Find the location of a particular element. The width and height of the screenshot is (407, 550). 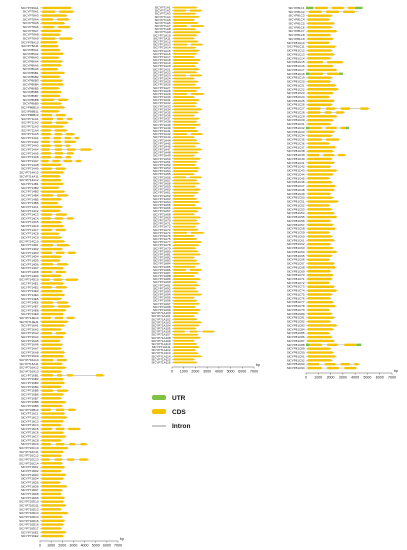

gene-label: SlCYP81C37 is located at coordinates (296, 147).